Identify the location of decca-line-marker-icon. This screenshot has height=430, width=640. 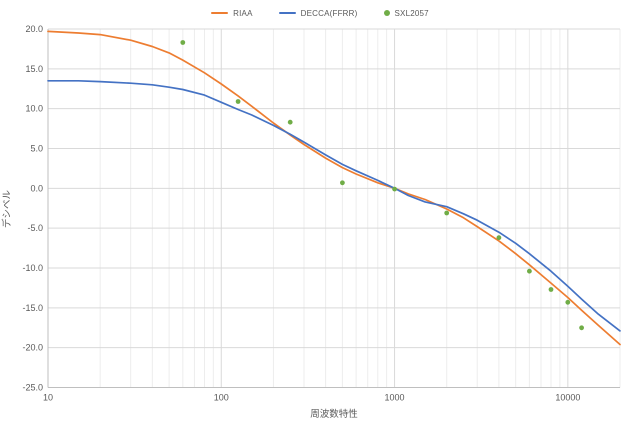
(287, 13).